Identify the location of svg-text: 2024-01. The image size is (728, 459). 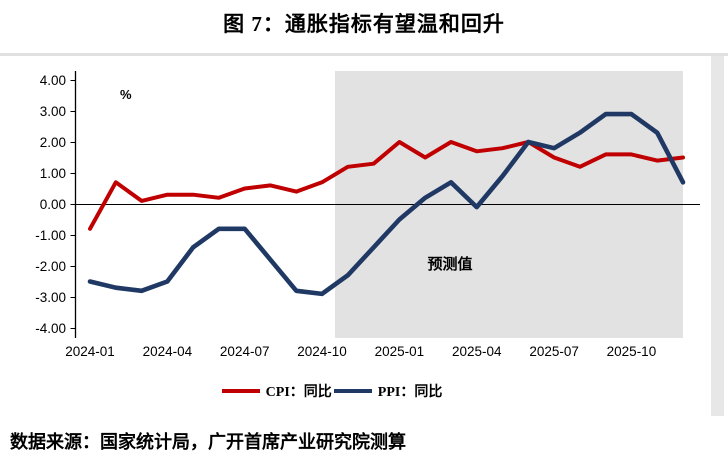
(90, 351).